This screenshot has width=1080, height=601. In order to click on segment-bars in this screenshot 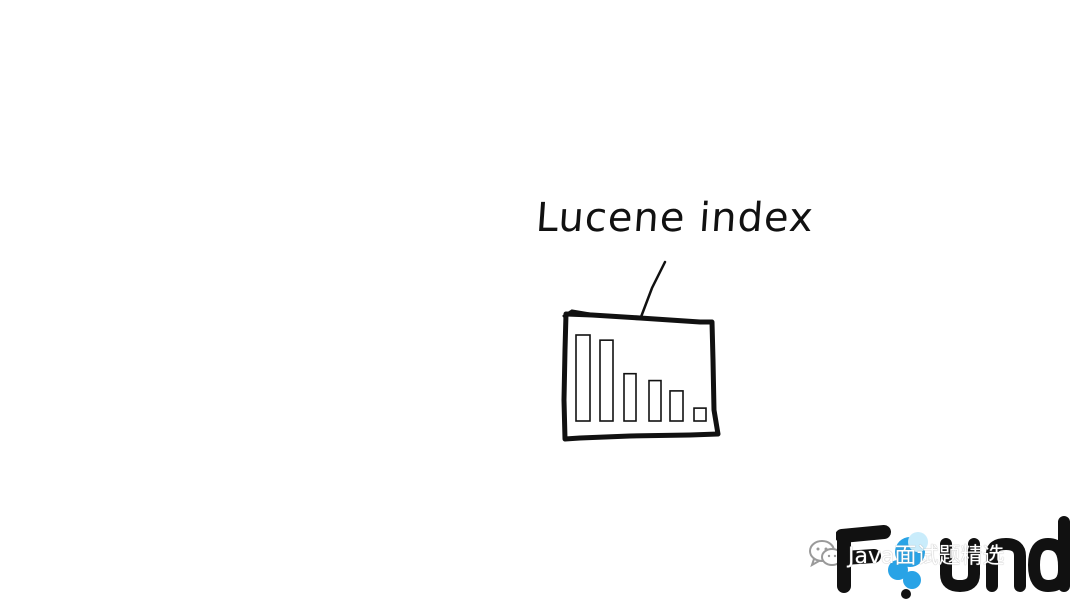, I will do `click(641, 378)`.